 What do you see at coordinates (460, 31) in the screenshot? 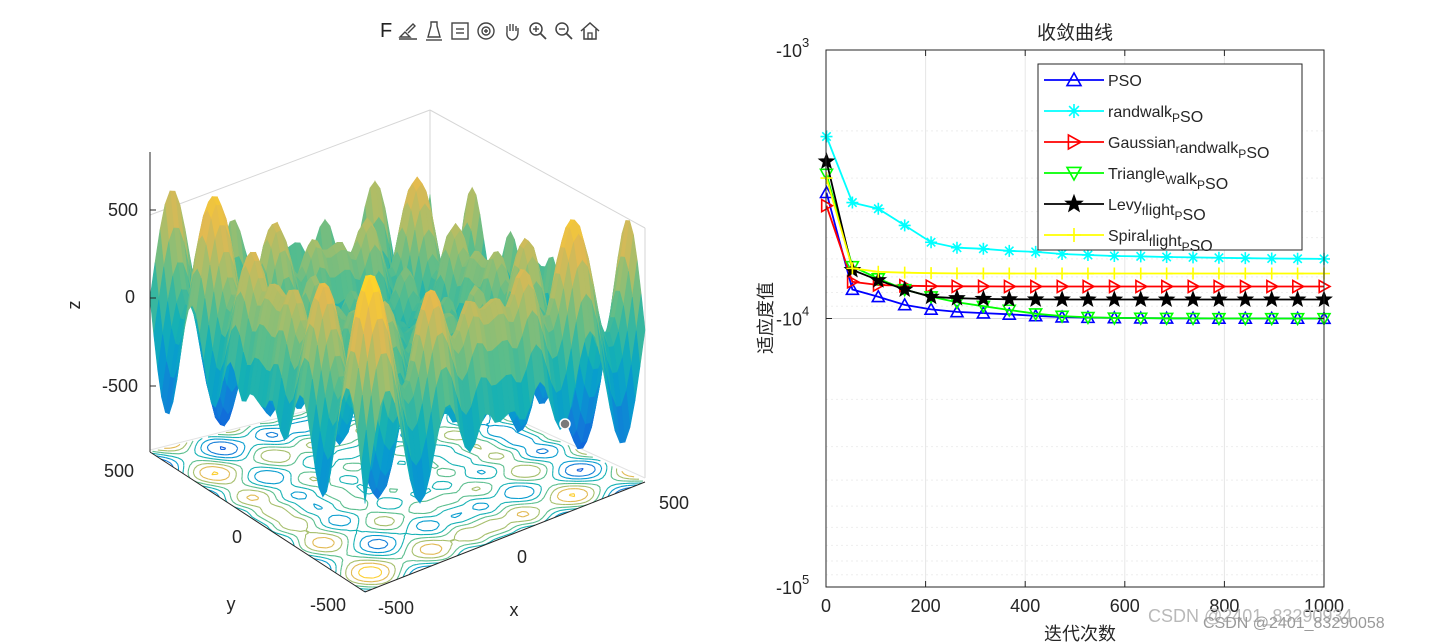
I see `legend-icon` at bounding box center [460, 31].